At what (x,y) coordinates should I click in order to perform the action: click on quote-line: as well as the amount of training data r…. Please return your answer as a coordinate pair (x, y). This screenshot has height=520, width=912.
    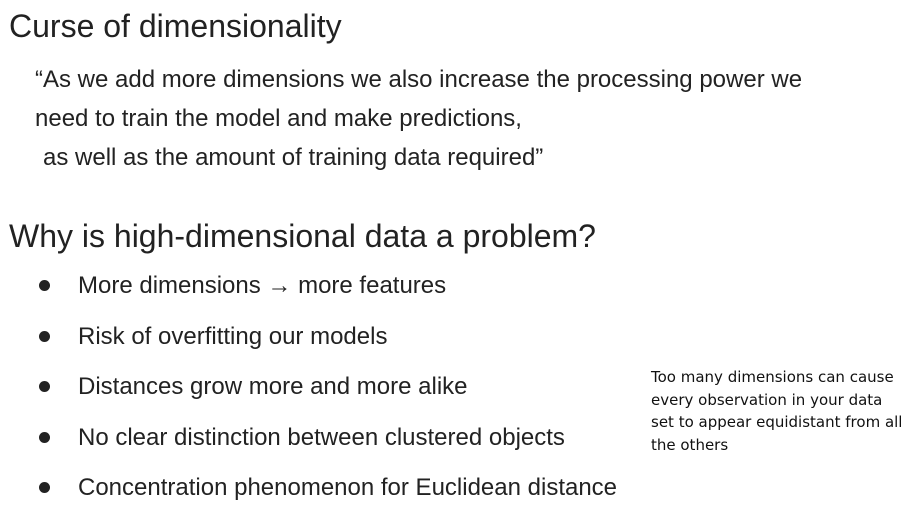
    Looking at the image, I should click on (293, 157).